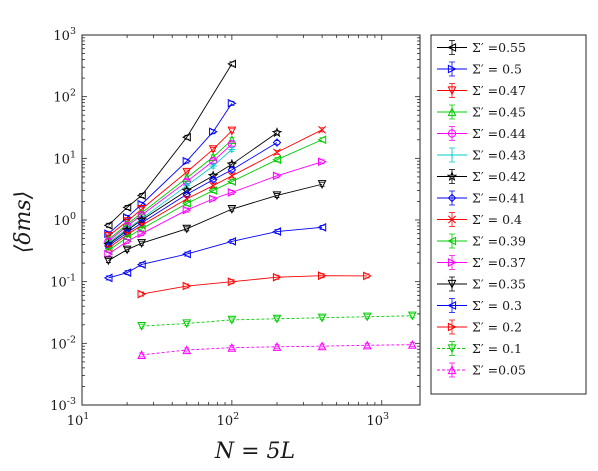 This screenshot has width=598, height=471. Describe the element at coordinates (499, 90) in the screenshot. I see `legend-label: Σ′ =0.47` at that location.